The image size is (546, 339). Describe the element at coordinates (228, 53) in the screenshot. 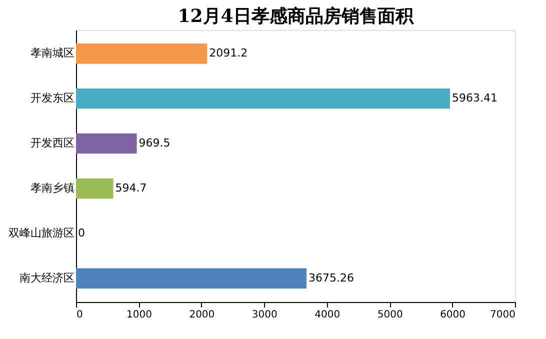

I see `data-label: 2091.2` at that location.